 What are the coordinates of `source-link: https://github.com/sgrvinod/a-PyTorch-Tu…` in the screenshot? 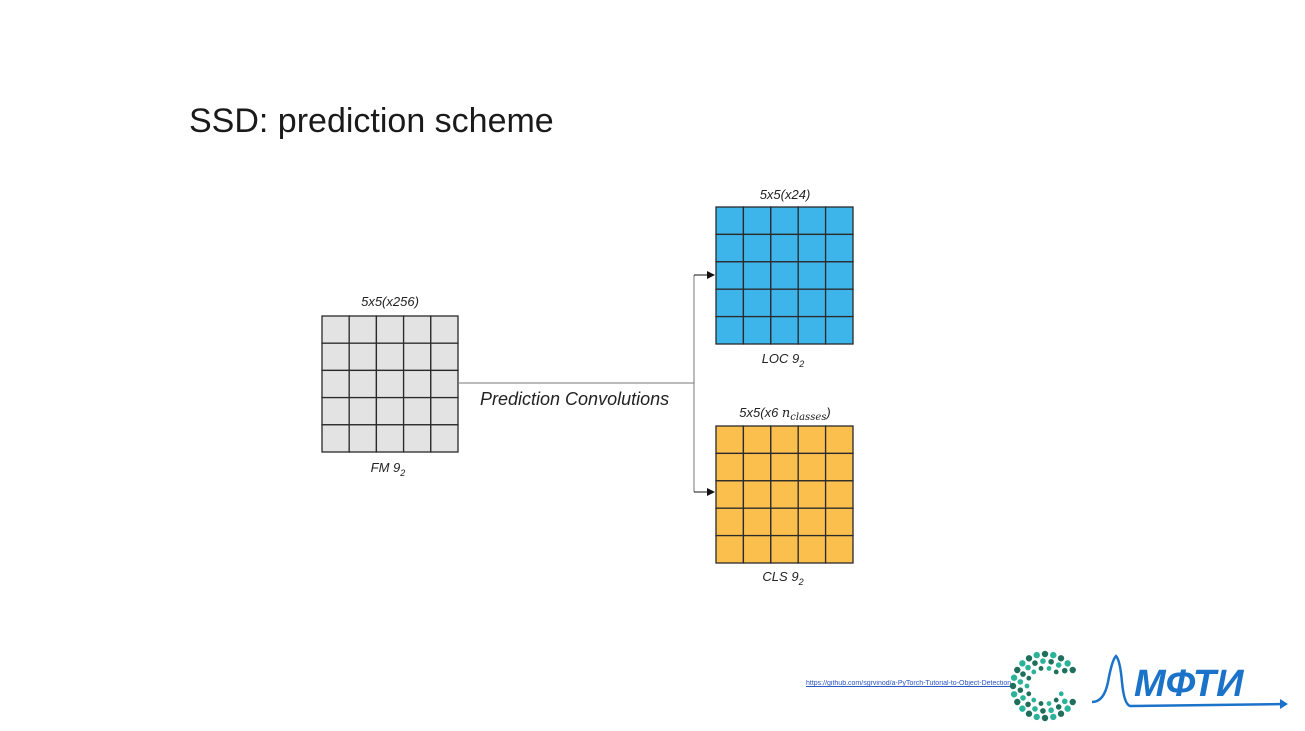 It's located at (908, 683).